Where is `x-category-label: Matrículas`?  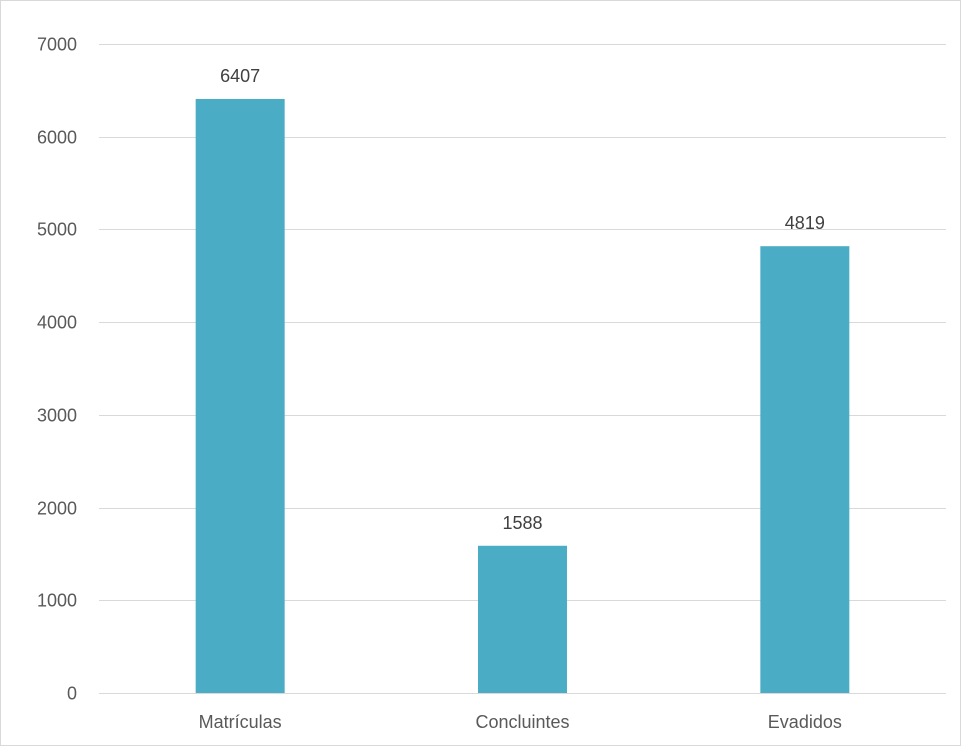
x-category-label: Matrículas is located at coordinates (240, 722).